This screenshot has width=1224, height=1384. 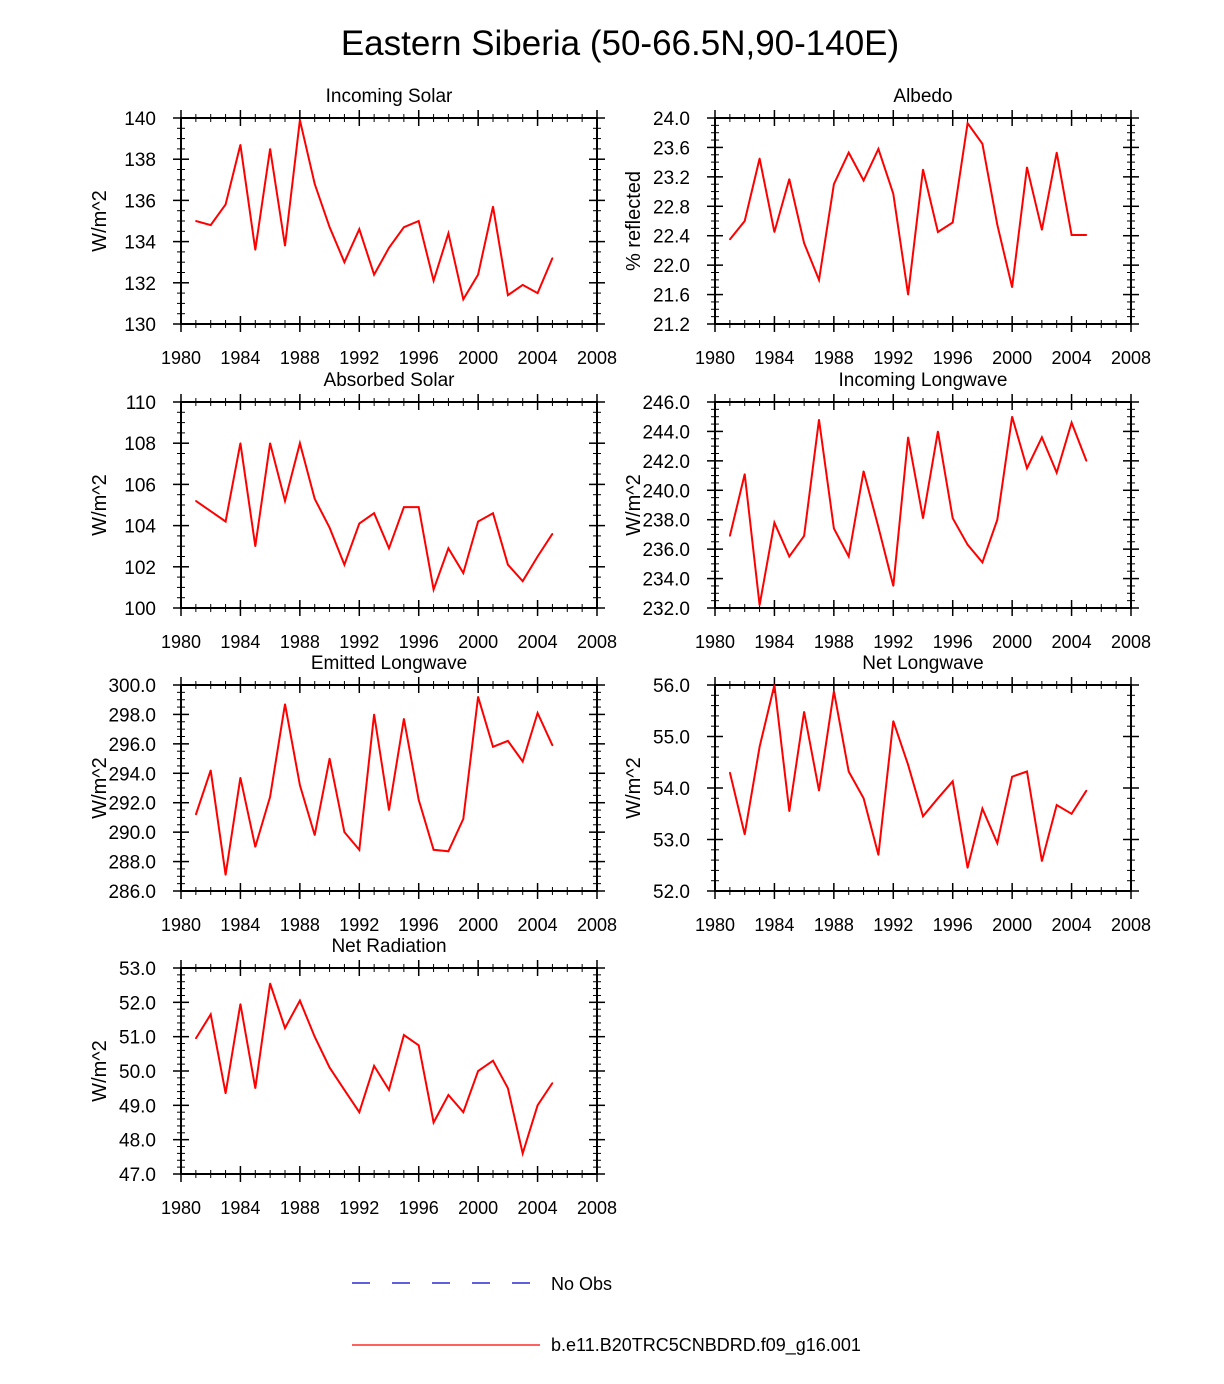 I want to click on y-tick-label: 246.0, so click(x=666, y=403).